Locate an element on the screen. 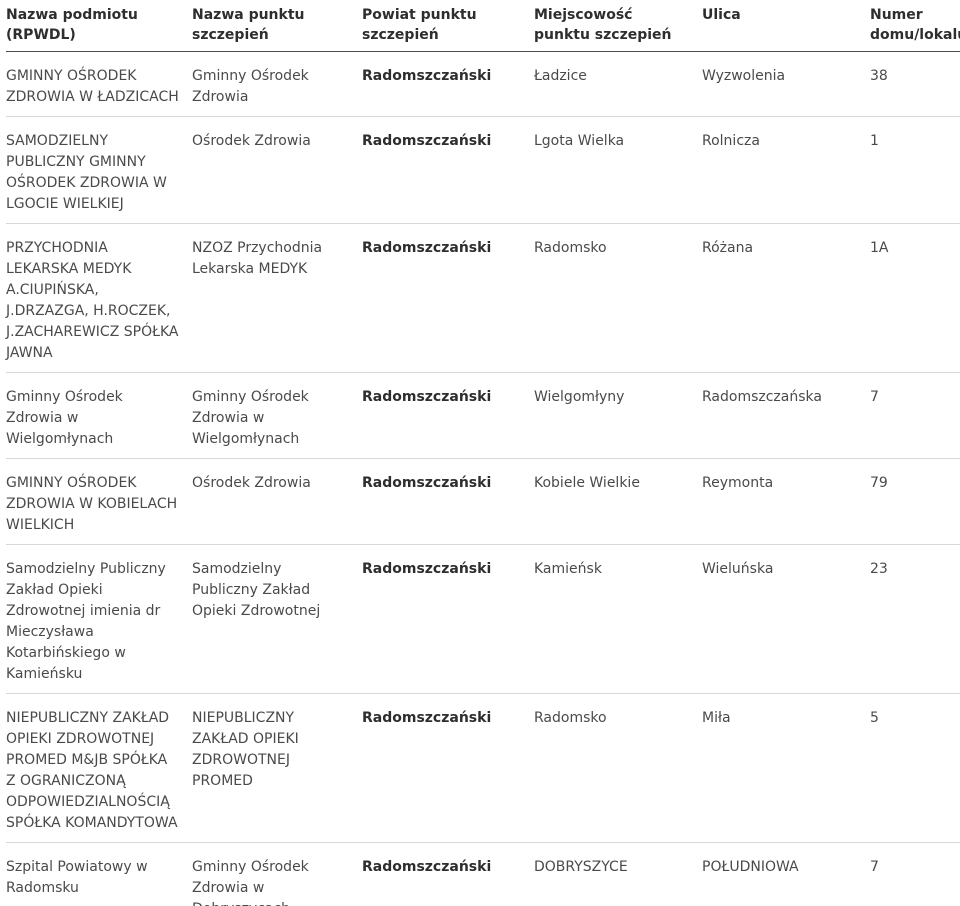 This screenshot has height=906, width=960. cell-ulica: Rolnicza is located at coordinates (786, 170).